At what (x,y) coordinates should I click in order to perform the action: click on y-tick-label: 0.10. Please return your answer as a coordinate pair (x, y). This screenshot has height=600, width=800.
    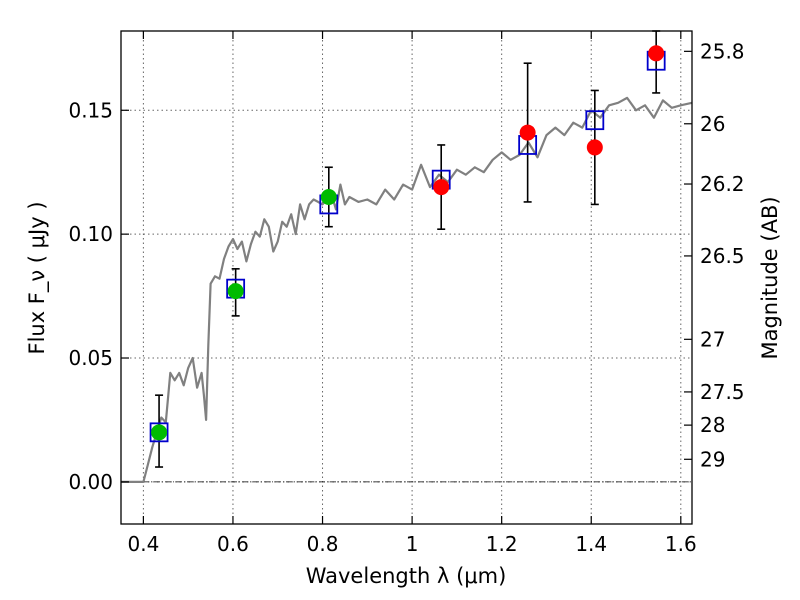
    Looking at the image, I should click on (90, 234).